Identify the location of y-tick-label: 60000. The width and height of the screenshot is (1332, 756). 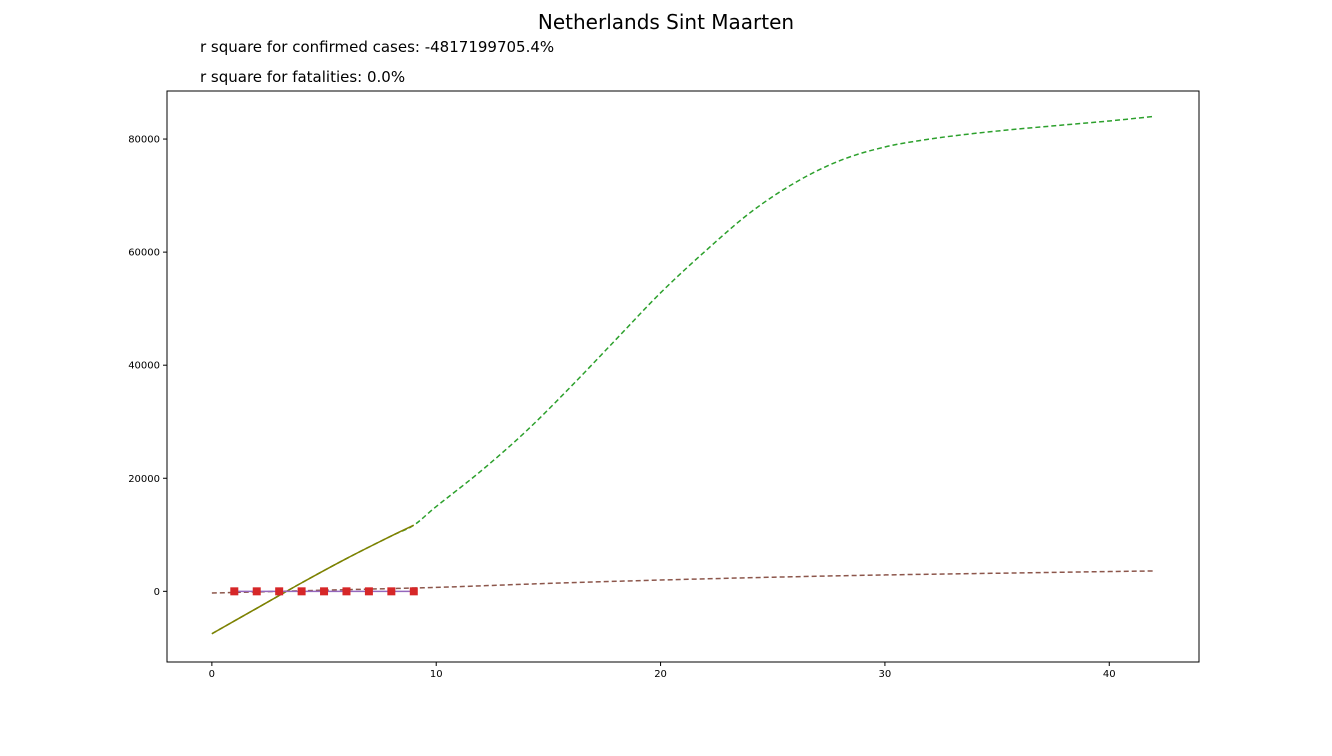
(144, 253).